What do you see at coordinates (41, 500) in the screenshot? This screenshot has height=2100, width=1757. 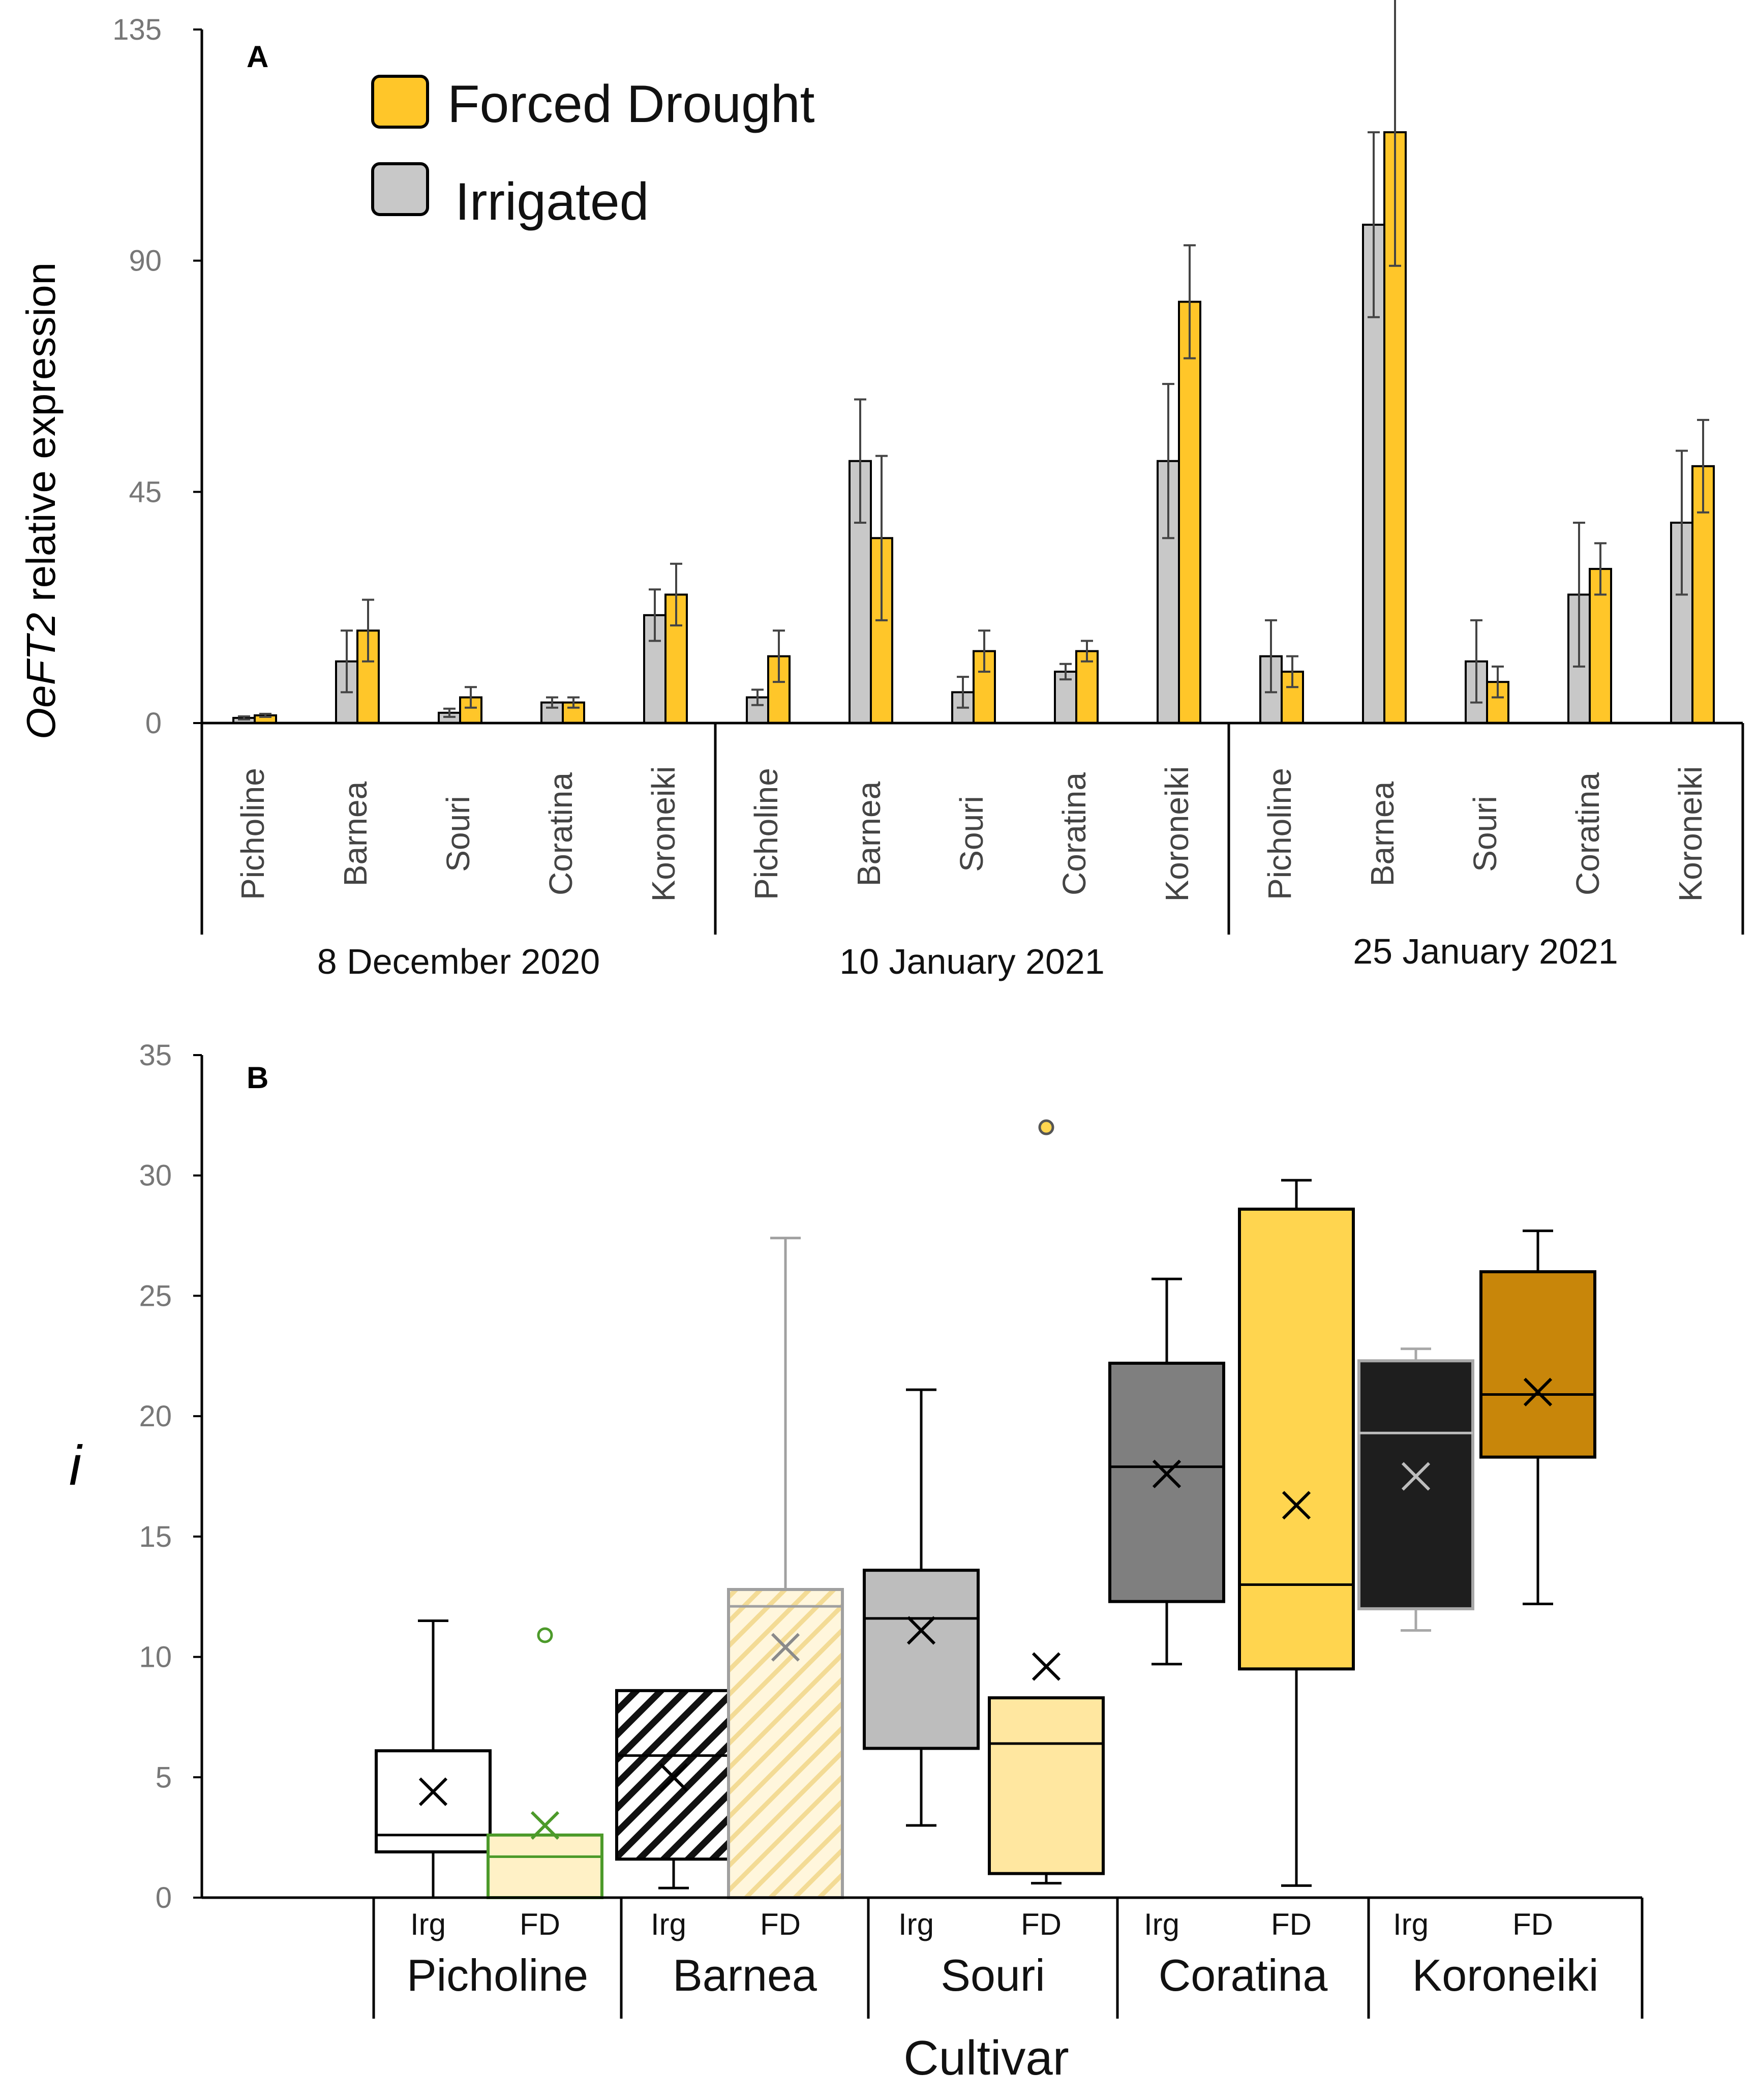 I see `panel-a-y-axis-title: OeFT2 relative expression` at bounding box center [41, 500].